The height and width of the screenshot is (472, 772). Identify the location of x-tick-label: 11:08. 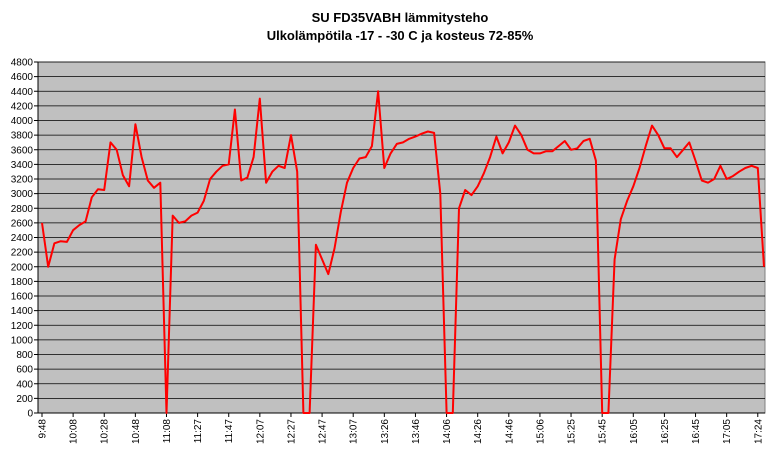
(167, 431).